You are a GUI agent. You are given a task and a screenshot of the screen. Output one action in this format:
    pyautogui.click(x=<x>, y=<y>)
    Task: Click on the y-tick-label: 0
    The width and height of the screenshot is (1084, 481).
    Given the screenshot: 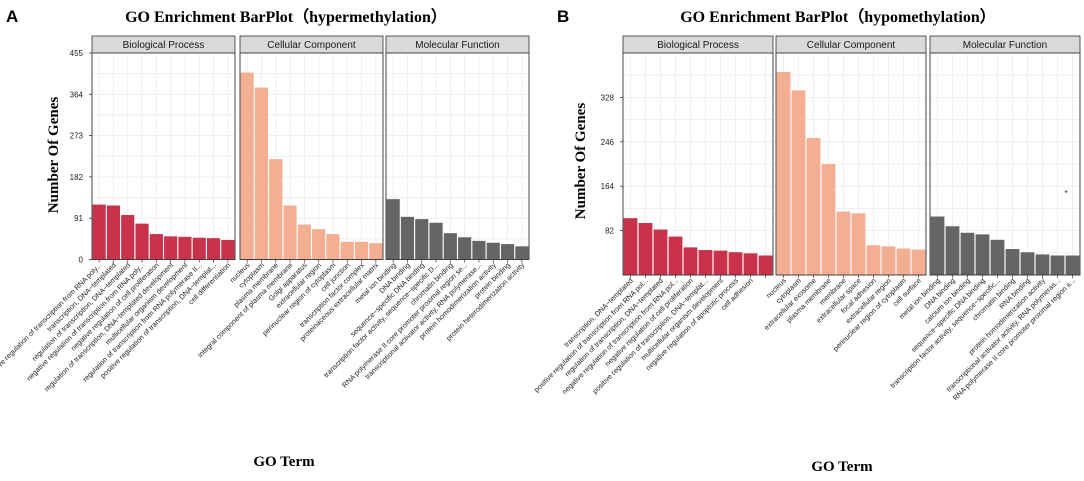 What is the action you would take?
    pyautogui.click(x=81, y=260)
    